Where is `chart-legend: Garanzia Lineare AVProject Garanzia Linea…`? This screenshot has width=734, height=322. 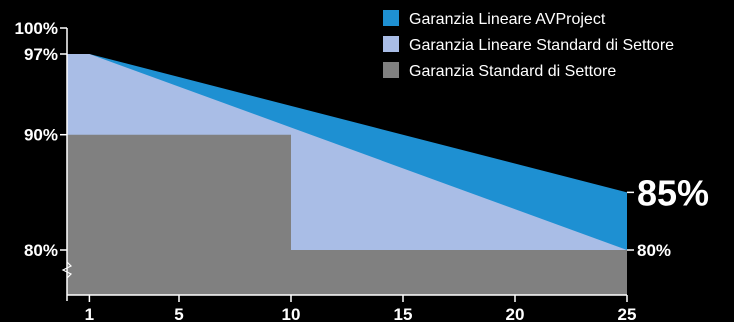
chart-legend: Garanzia Lineare AVProject Garanzia Linea… is located at coordinates (528, 45).